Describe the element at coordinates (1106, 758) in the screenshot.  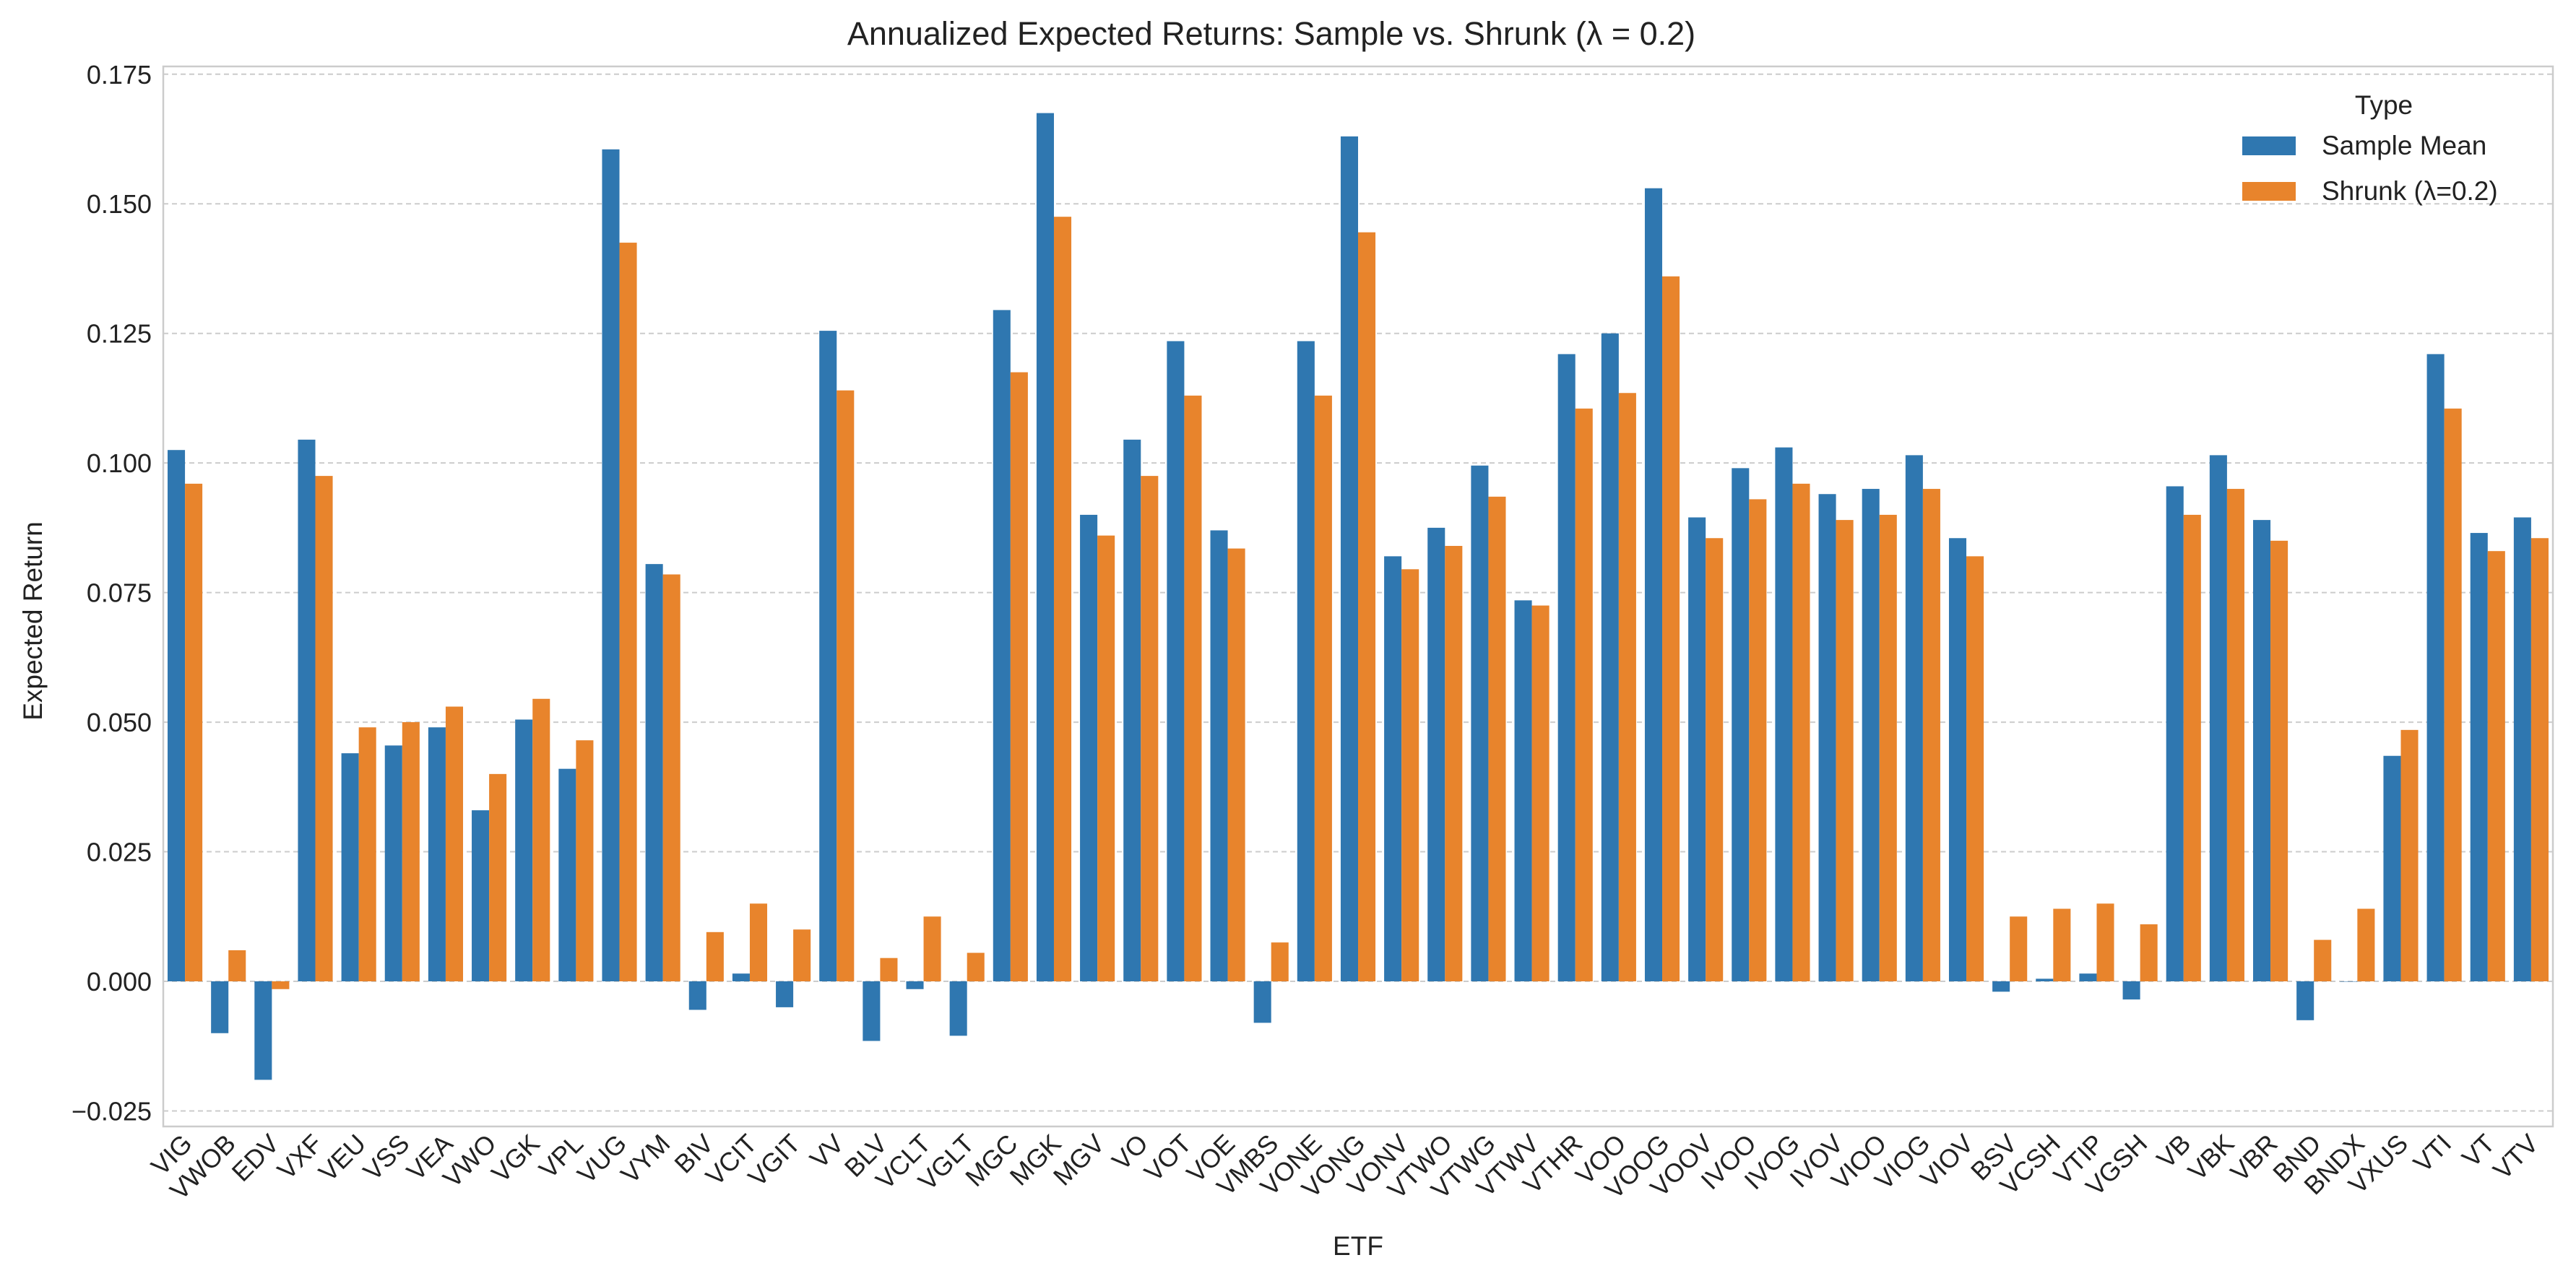
I see `bar-shrunk-0-2-mgv` at that location.